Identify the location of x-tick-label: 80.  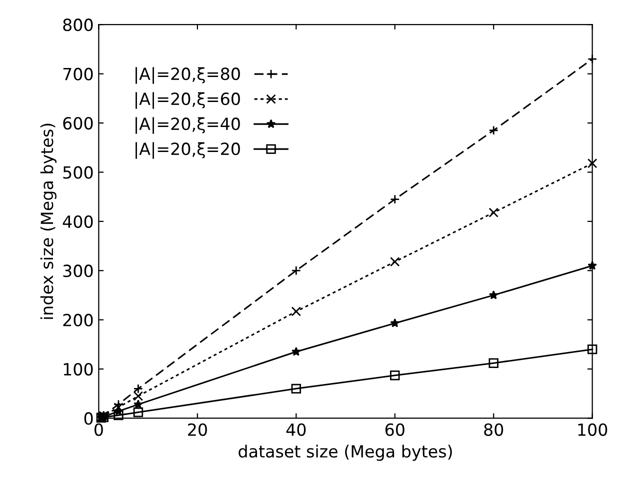
(494, 429).